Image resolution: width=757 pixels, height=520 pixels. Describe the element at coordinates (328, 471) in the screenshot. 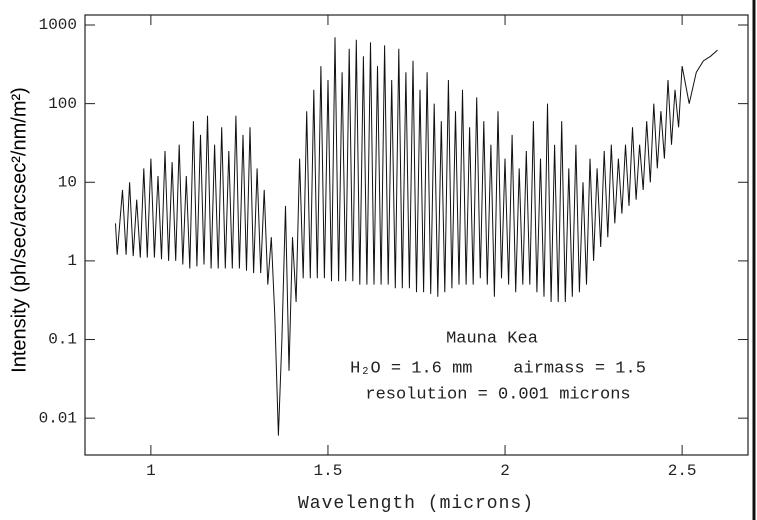

I see `x-tick-label: 1.5` at that location.